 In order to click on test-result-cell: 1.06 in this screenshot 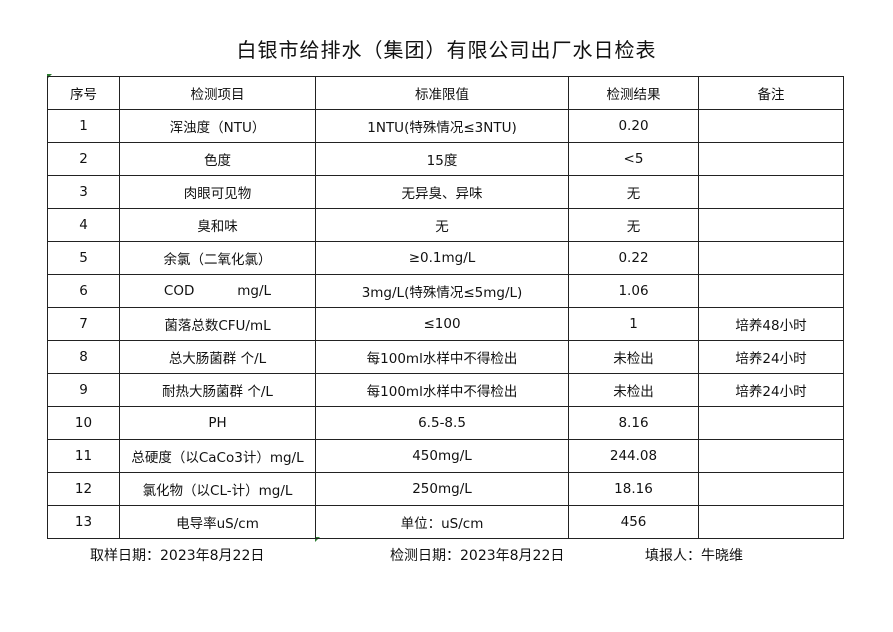, I will do `click(633, 291)`.